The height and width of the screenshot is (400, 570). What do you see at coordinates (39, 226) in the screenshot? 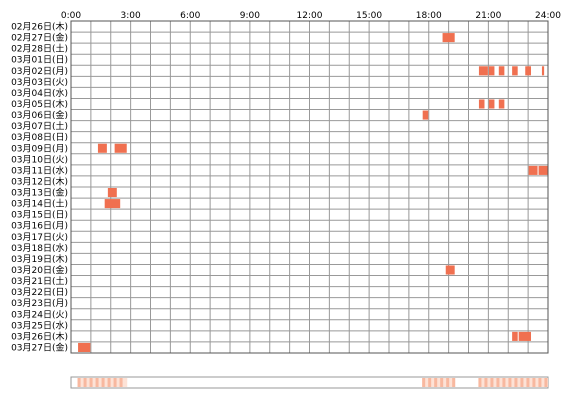
I see `row-label: 03月16日(月)` at bounding box center [39, 226].